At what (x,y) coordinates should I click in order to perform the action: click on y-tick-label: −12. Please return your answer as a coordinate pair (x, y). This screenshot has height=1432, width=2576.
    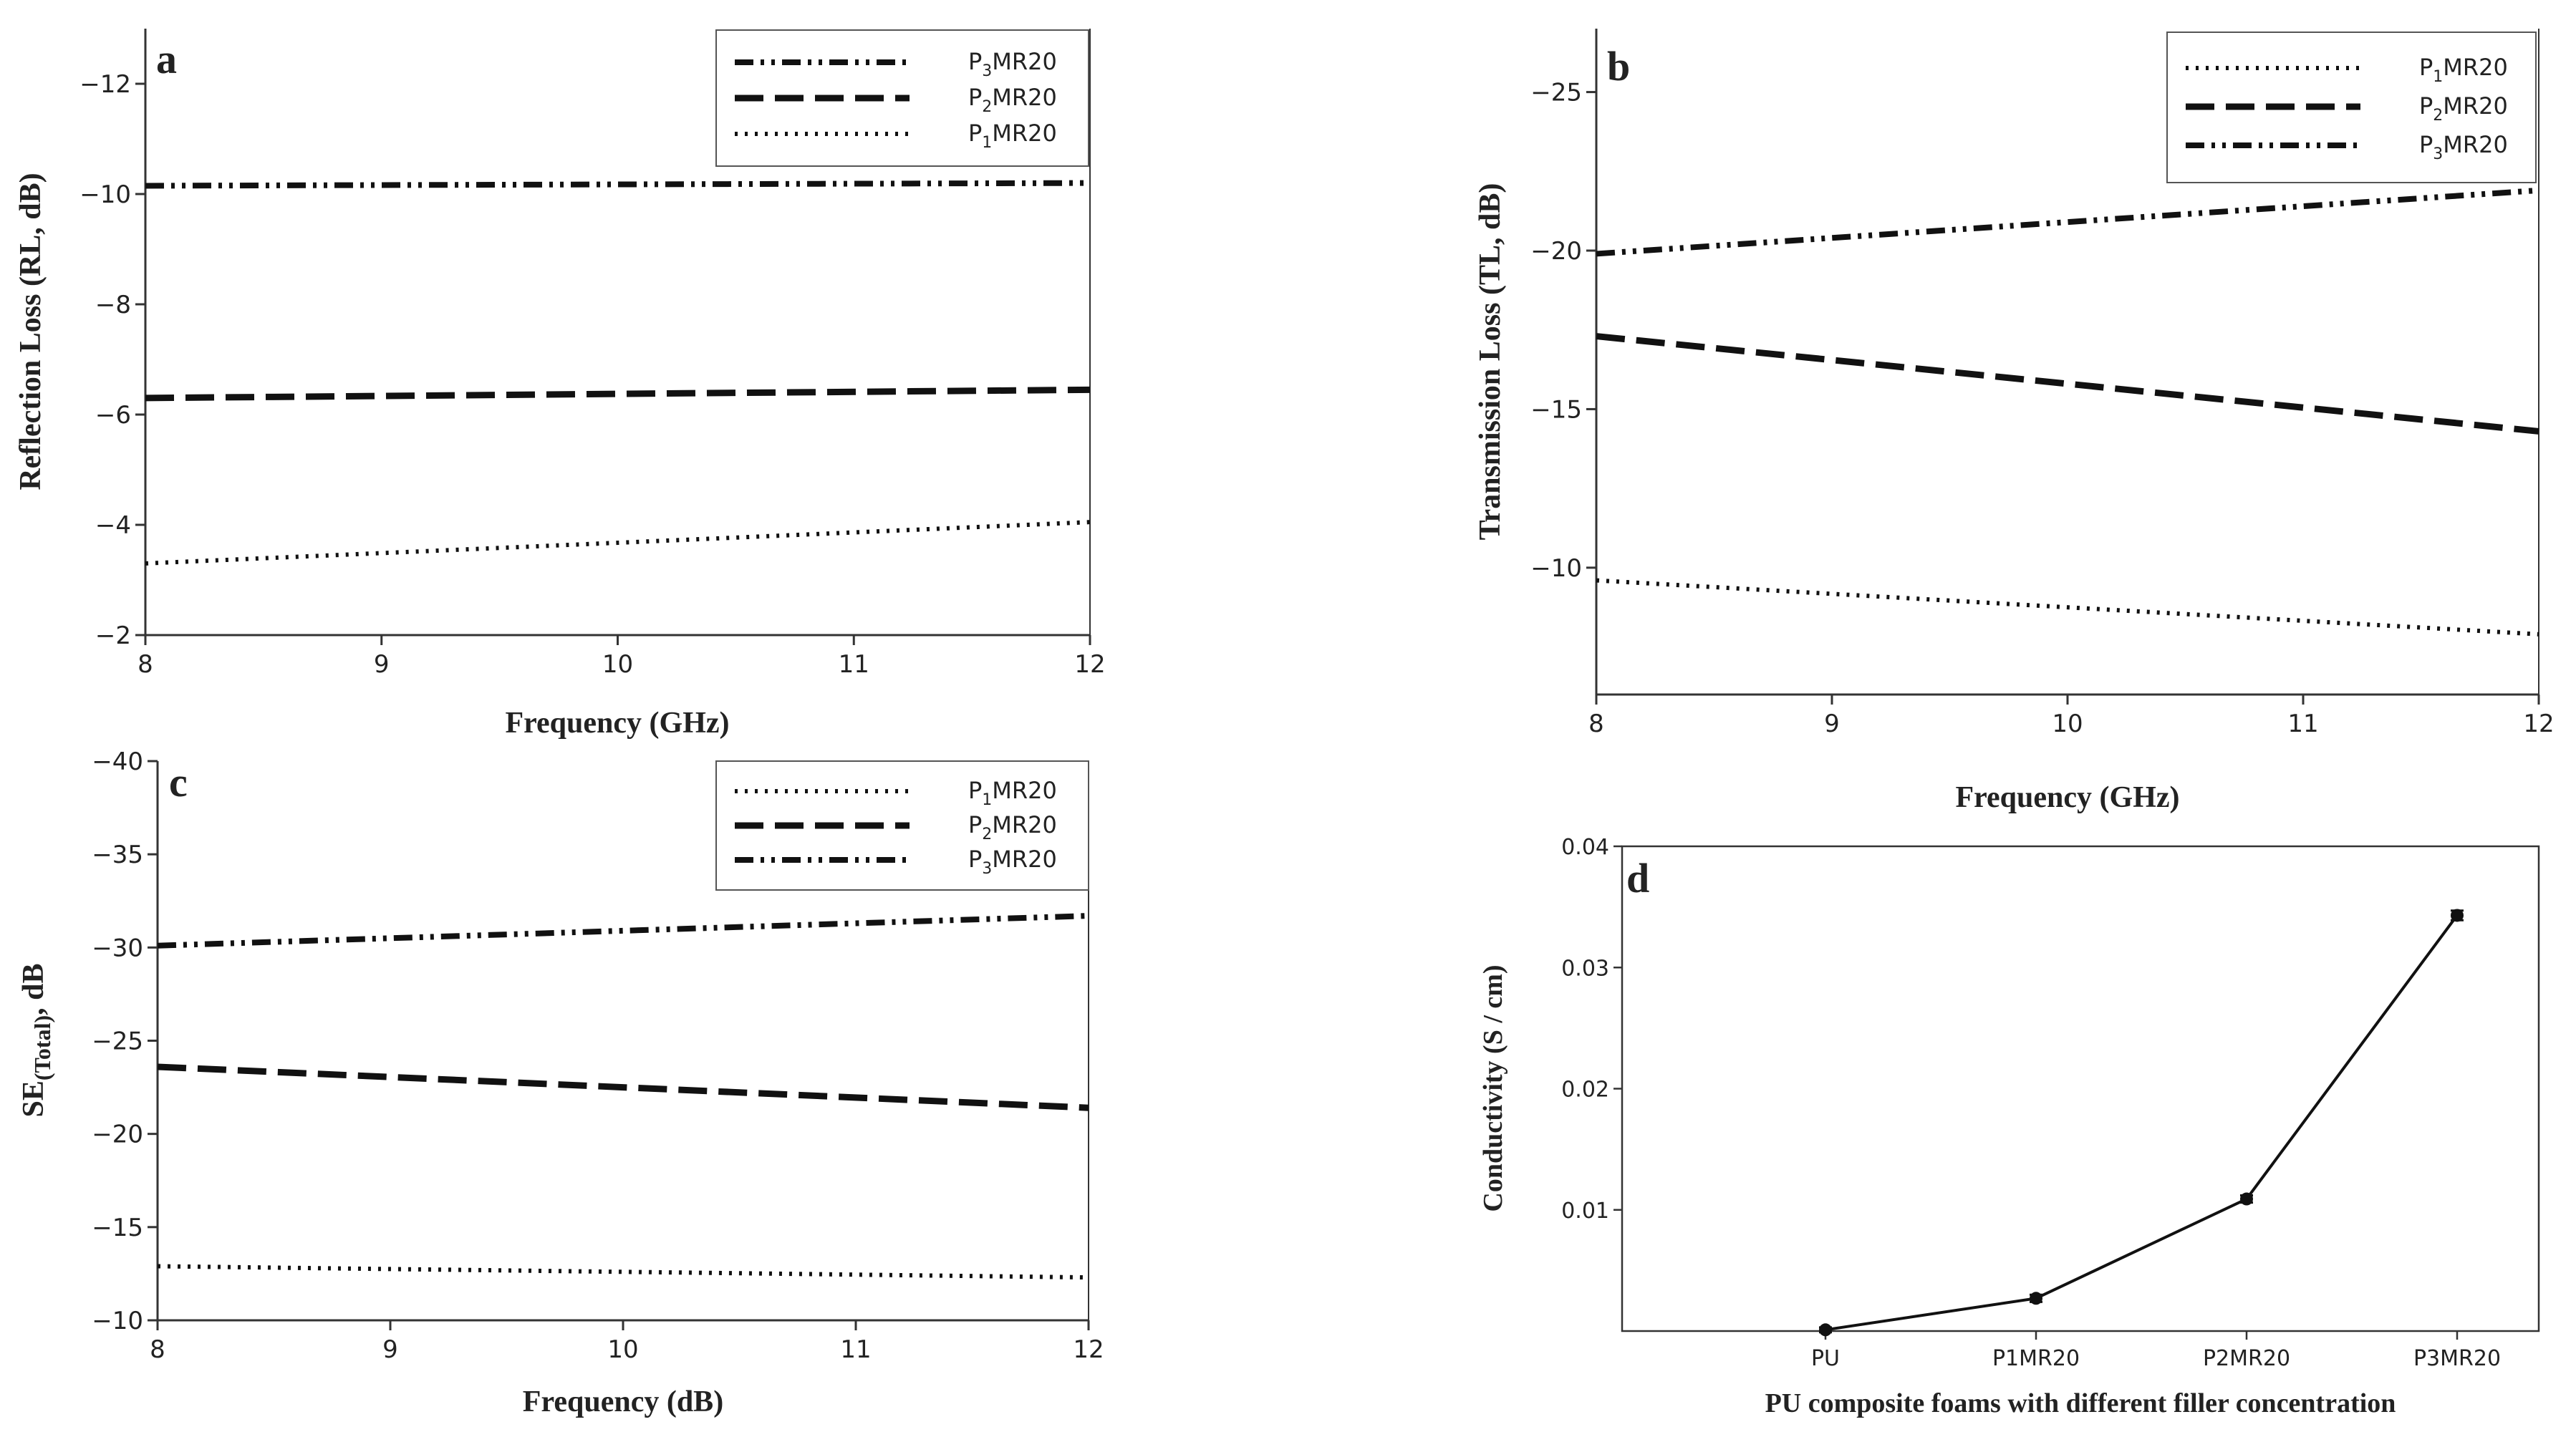
    Looking at the image, I should click on (105, 84).